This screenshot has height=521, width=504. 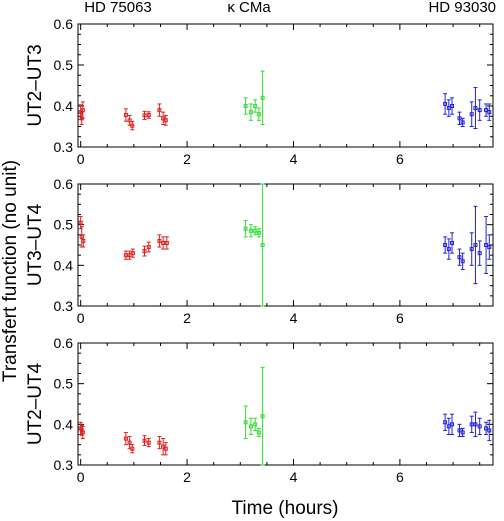 I want to click on panel-ylabel: UT3–UT4, so click(x=35, y=244).